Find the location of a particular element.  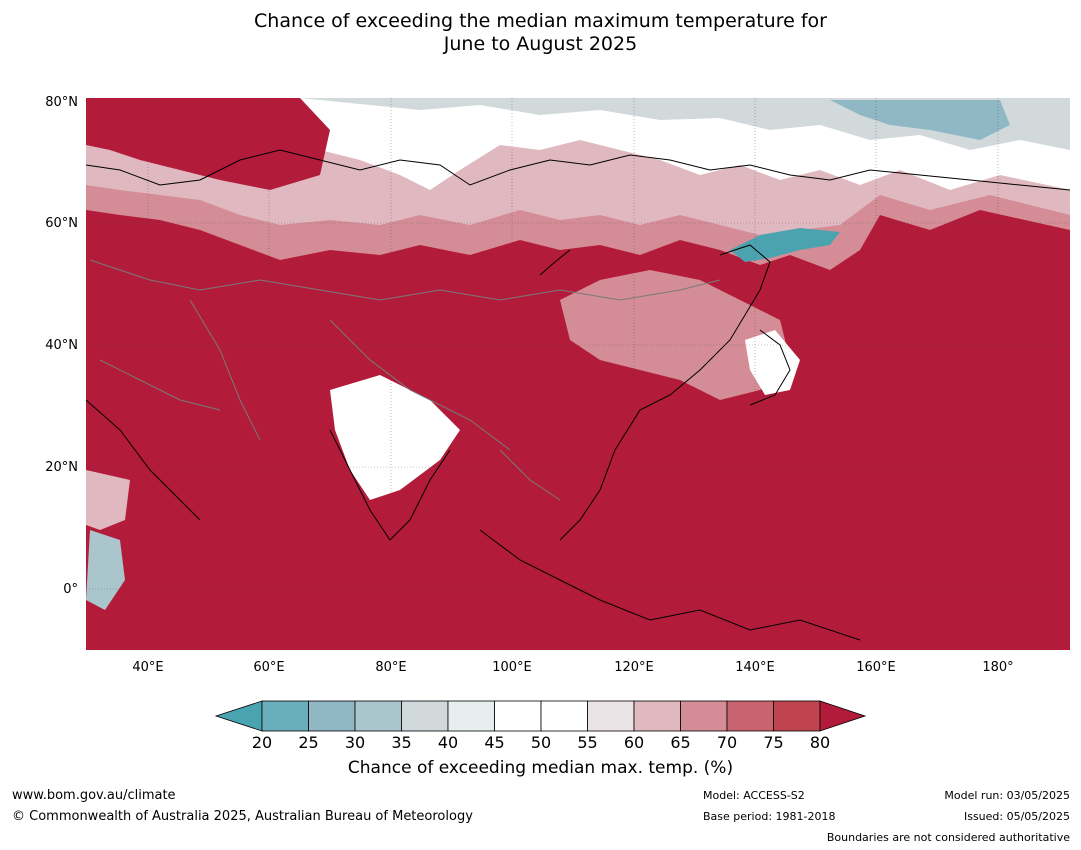

source-url: www.bom.gov.au/climate is located at coordinates (94, 795).